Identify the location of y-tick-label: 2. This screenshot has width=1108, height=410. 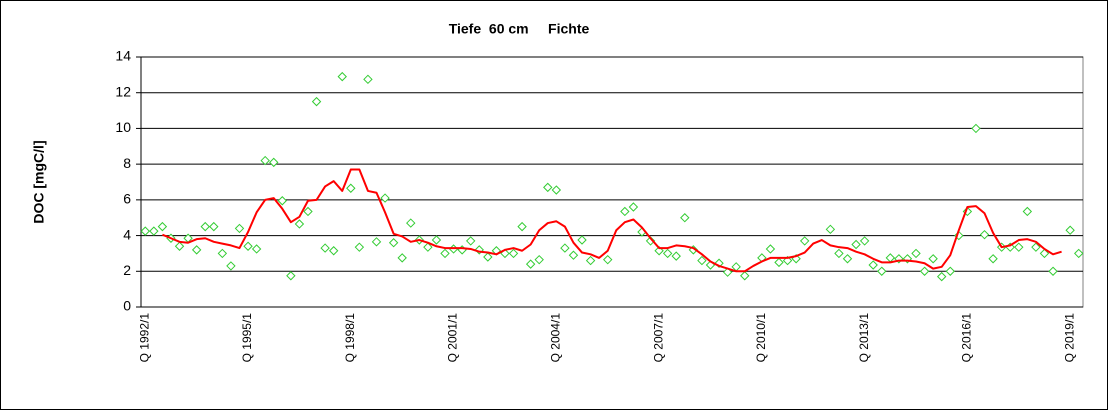
(127, 270).